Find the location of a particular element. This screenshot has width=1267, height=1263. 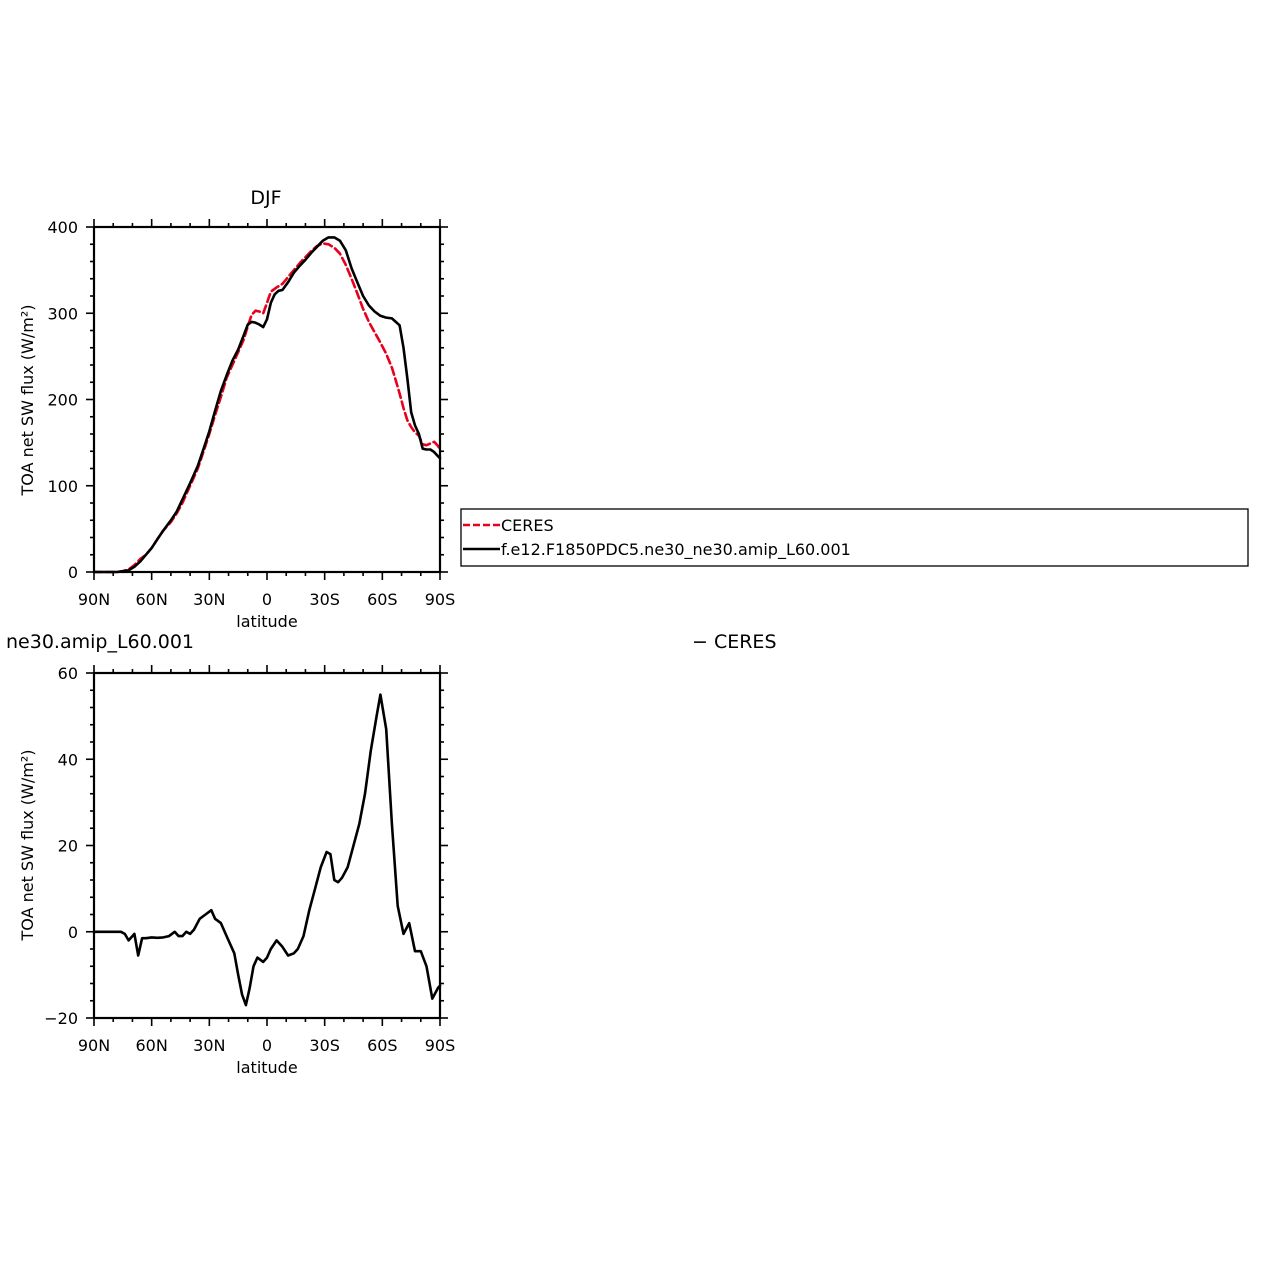

bottom-panel-tick-labels: 90N 60N 30N 0 30S 60S 90S −20 0 20 40 60 is located at coordinates (249, 859).